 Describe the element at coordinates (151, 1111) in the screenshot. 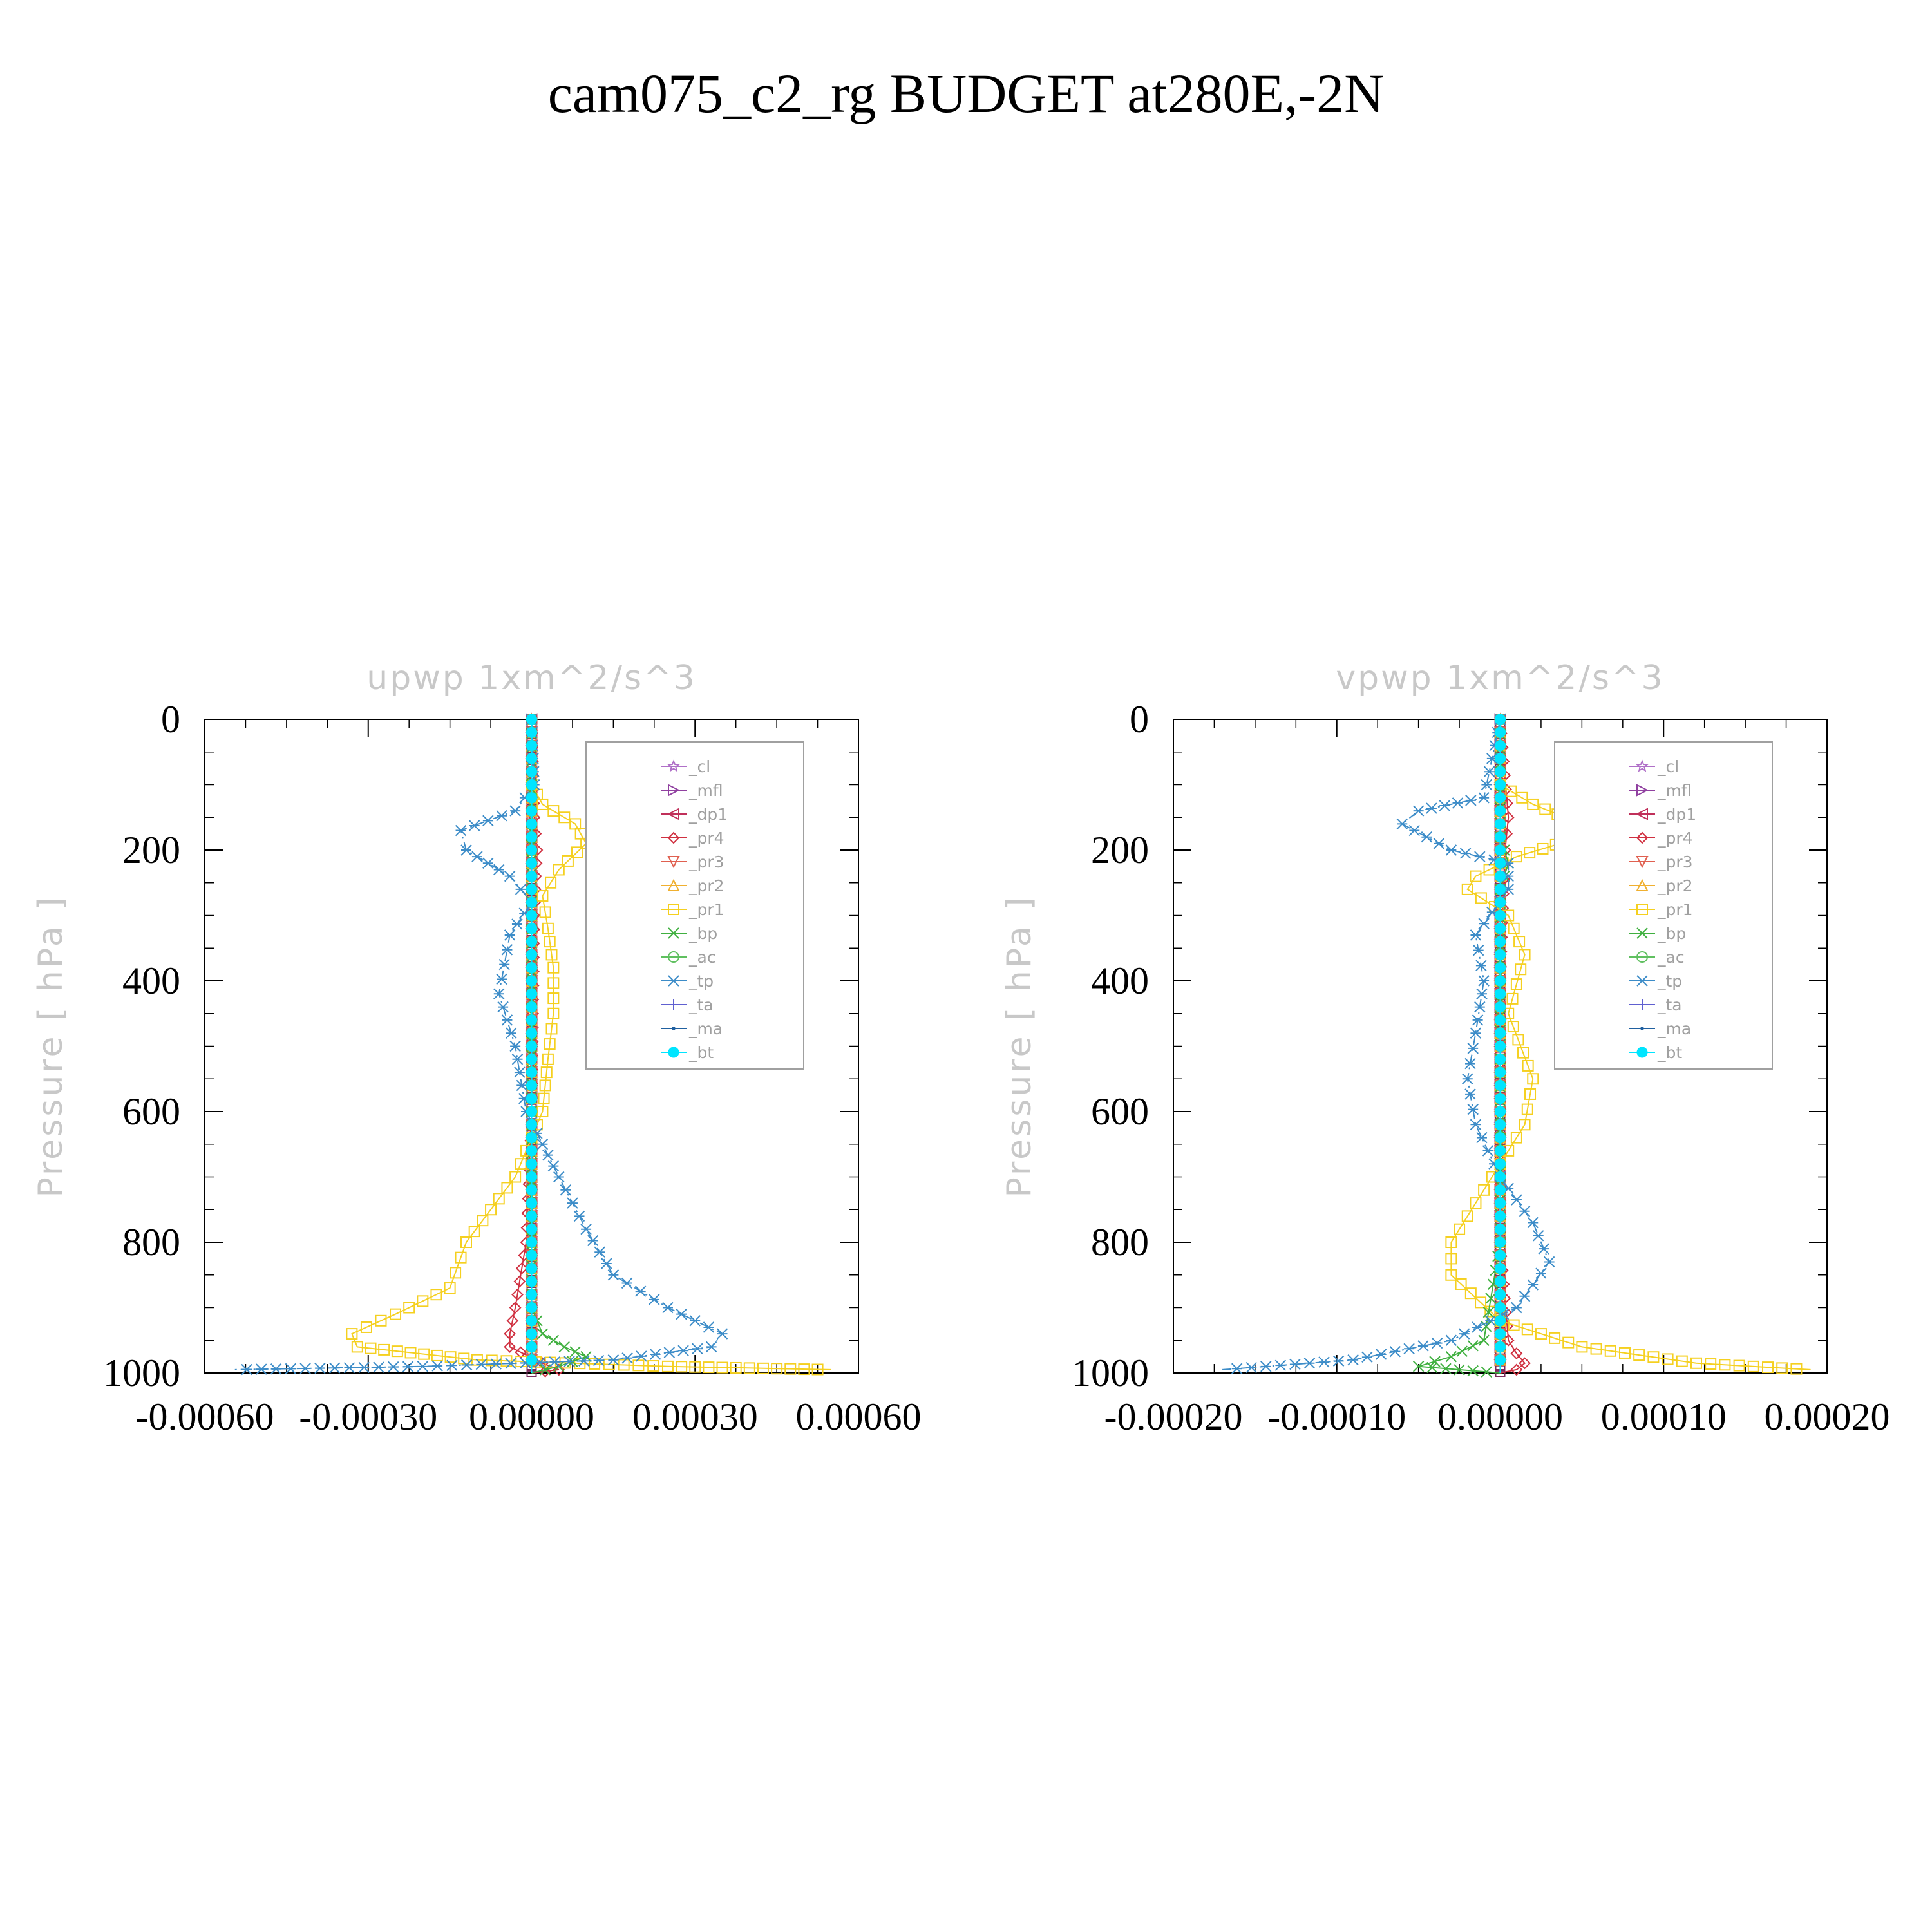

I see `y-tick-label: 600` at that location.